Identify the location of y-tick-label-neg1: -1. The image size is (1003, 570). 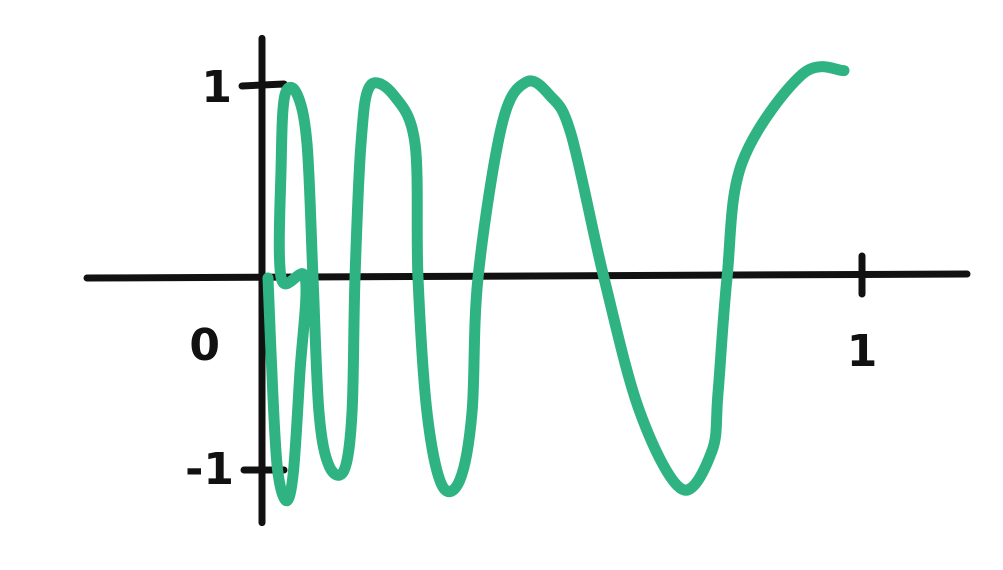
(209, 469).